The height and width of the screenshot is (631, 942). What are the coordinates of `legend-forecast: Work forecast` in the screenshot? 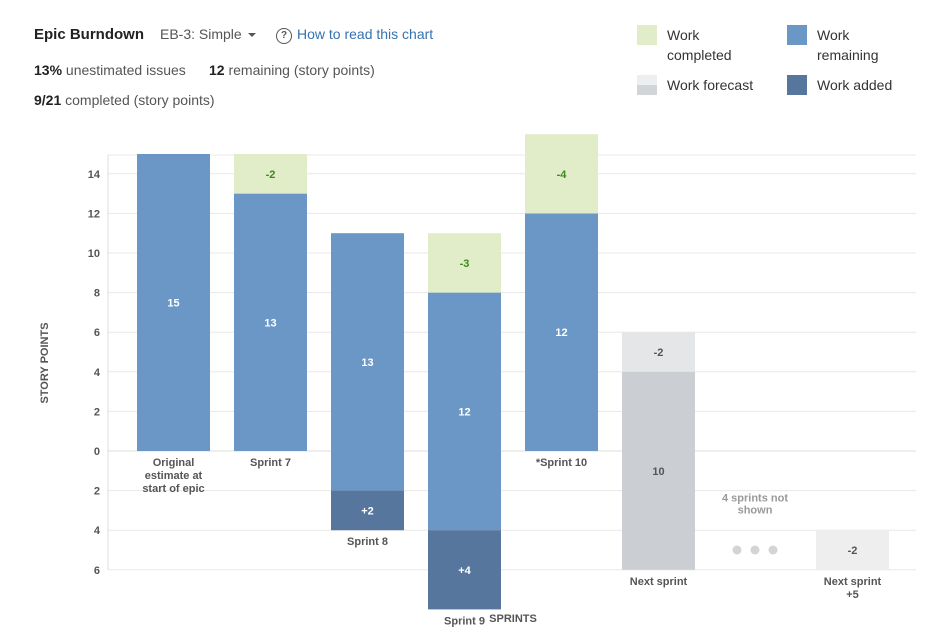 It's located at (710, 85).